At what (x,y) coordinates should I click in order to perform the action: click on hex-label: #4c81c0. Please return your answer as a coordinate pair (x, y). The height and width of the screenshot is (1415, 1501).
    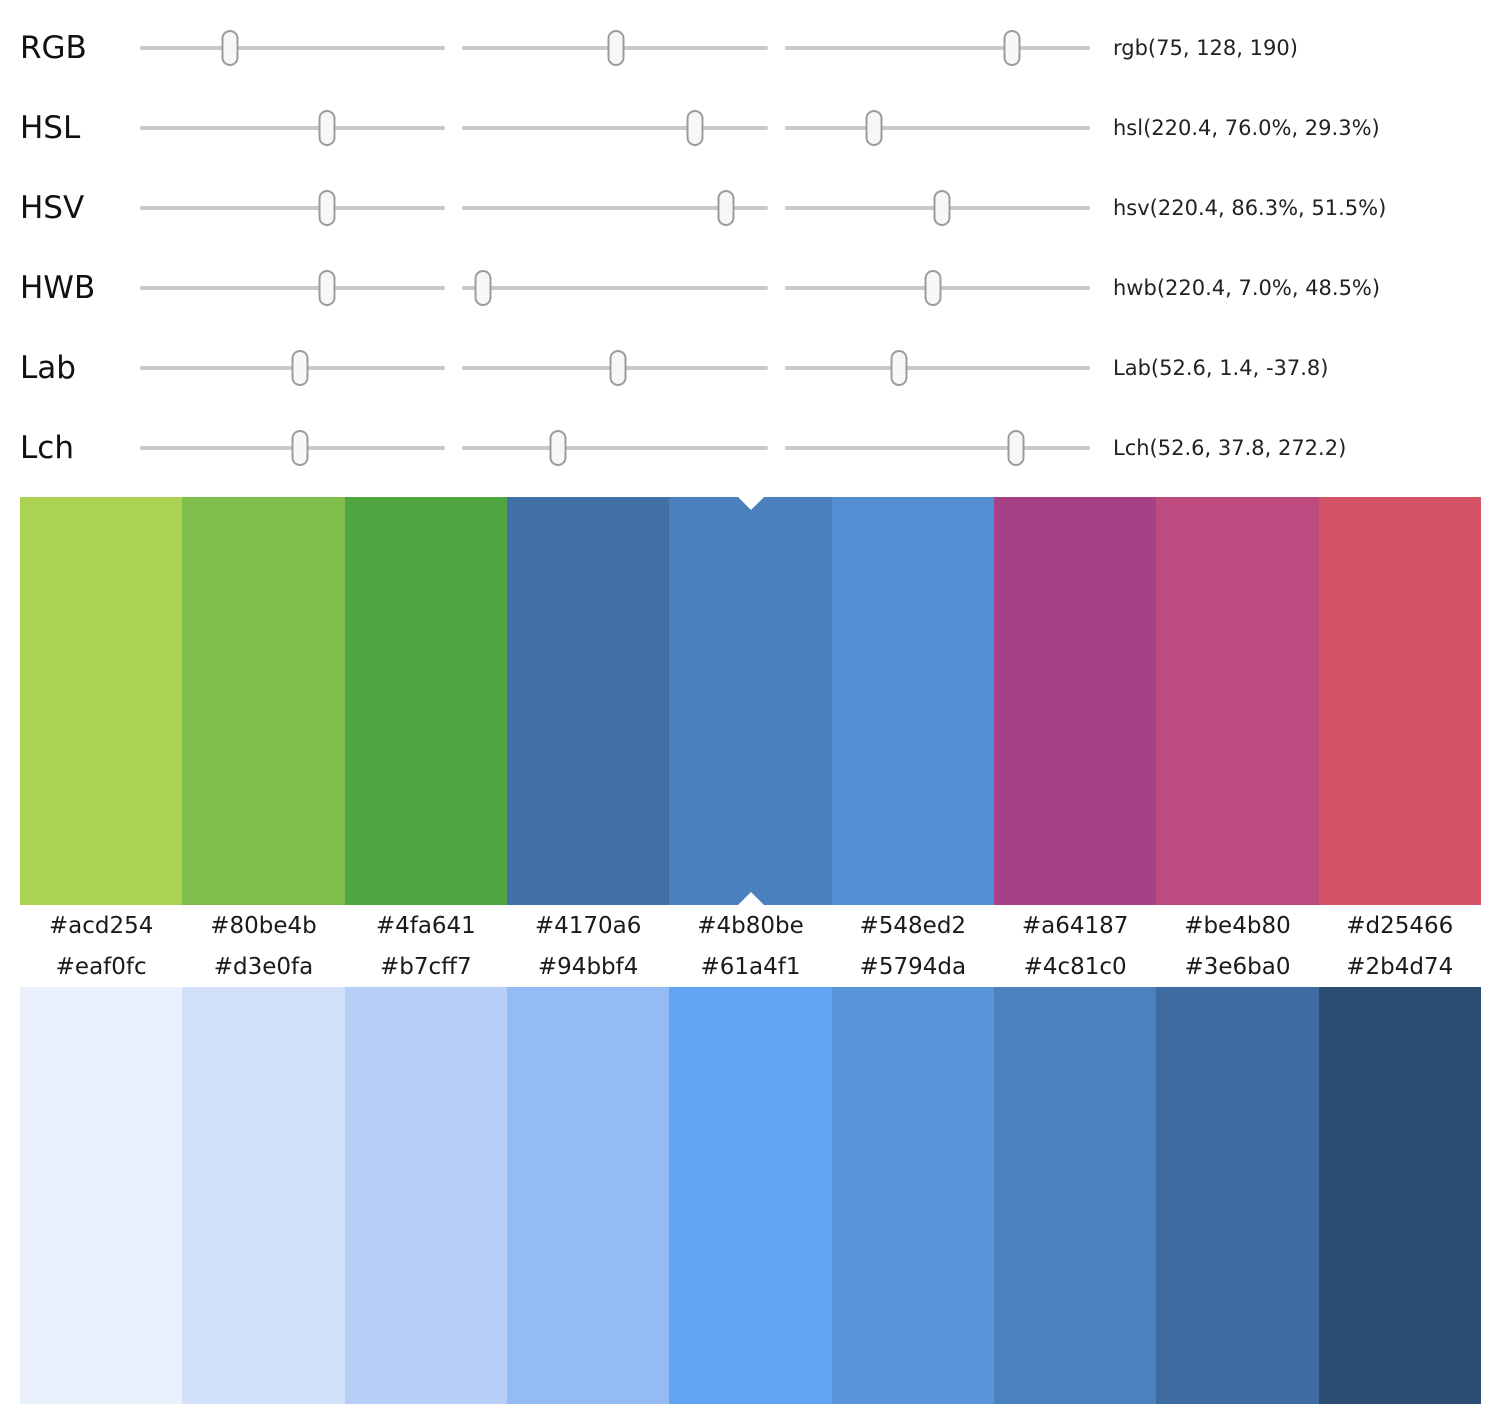
    Looking at the image, I should click on (1075, 966).